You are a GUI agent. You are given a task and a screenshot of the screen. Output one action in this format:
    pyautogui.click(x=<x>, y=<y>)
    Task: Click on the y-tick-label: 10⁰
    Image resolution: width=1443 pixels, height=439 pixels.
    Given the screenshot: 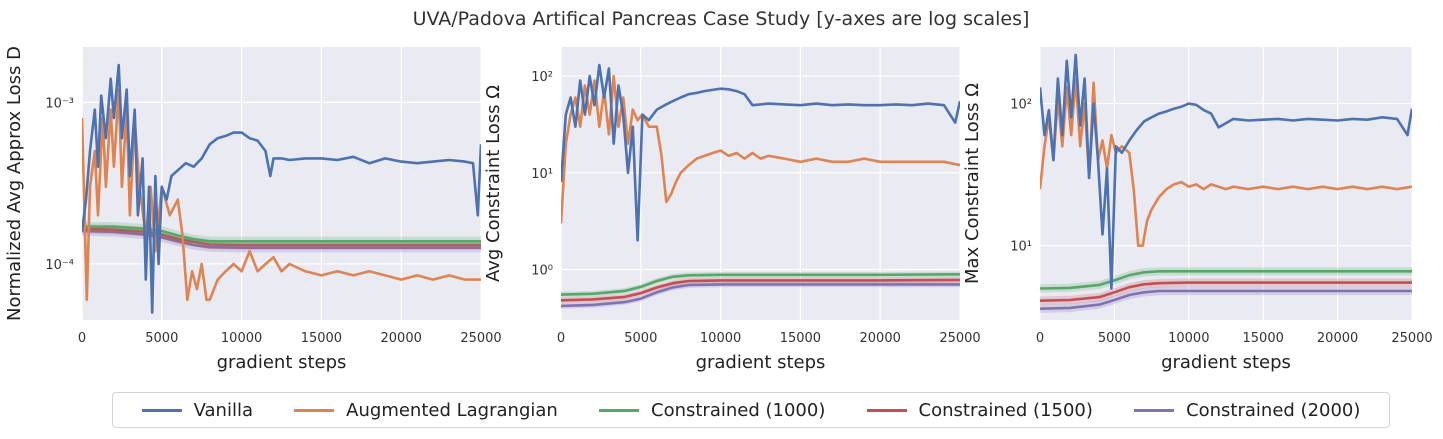 What is the action you would take?
    pyautogui.click(x=542, y=270)
    